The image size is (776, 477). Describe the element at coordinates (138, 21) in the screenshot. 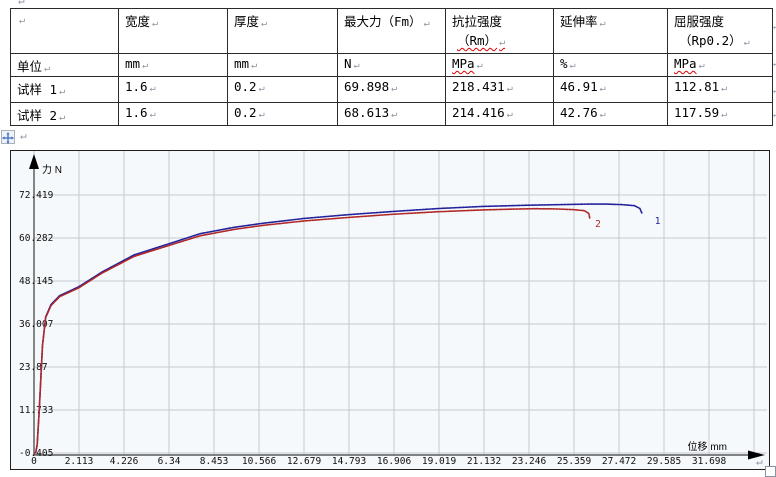

I see `header-text: 宽度` at that location.